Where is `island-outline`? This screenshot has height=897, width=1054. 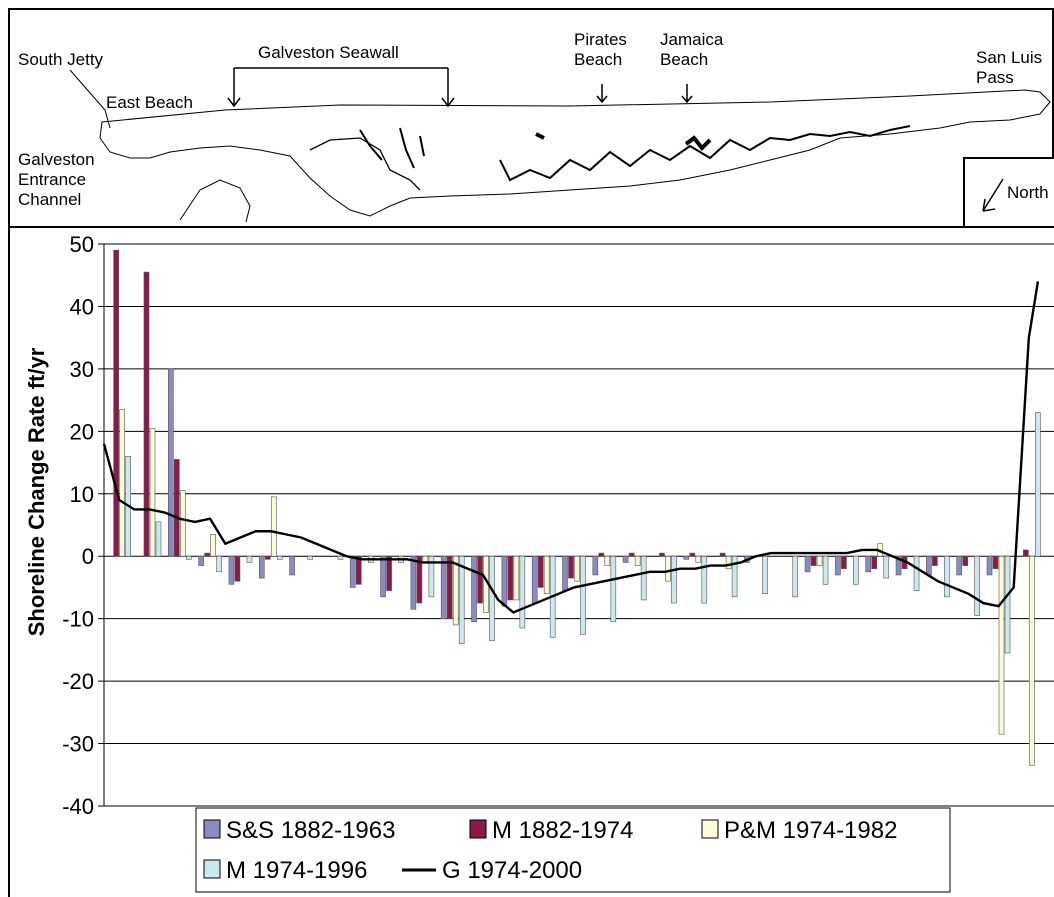
island-outline is located at coordinates (575, 153).